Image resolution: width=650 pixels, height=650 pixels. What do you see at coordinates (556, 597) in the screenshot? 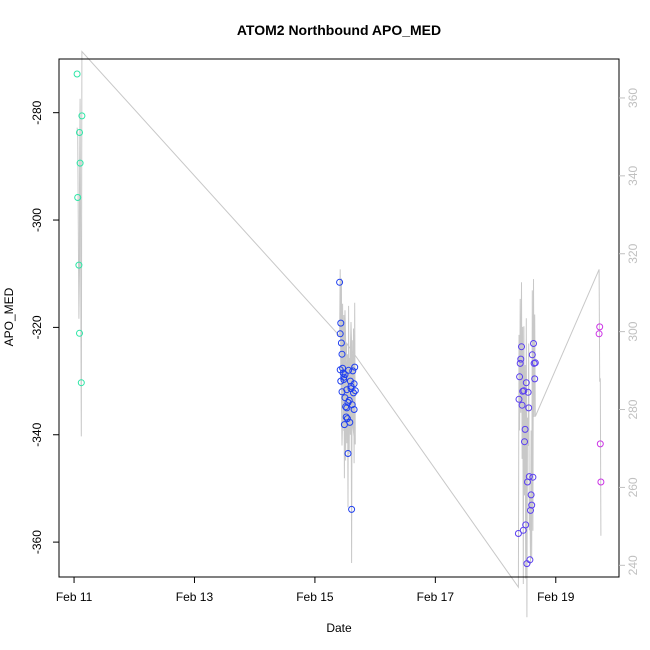
I see `x-tick-label: Feb 19` at bounding box center [556, 597].